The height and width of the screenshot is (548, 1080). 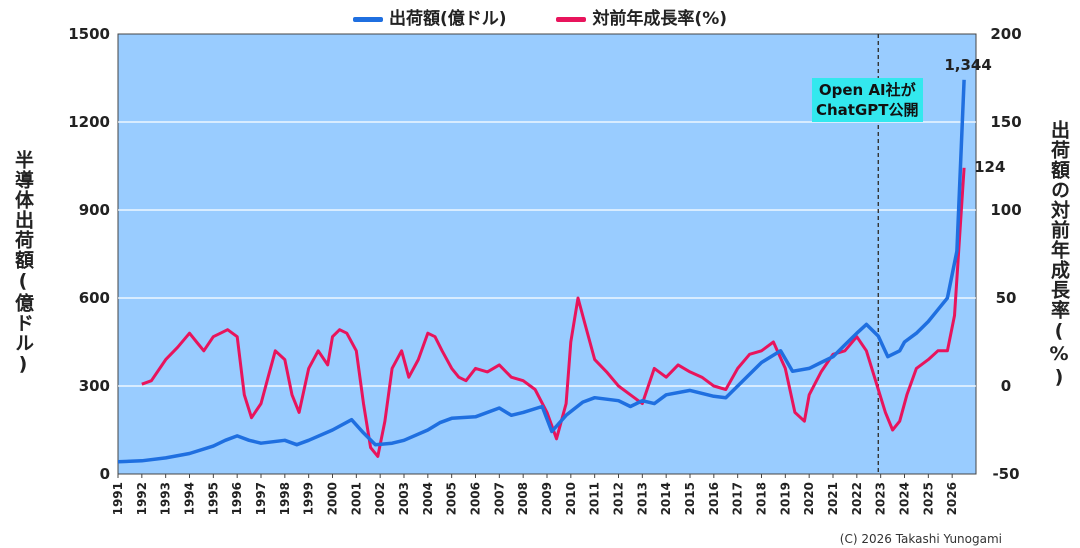 What do you see at coordinates (1005, 210) in the screenshot?
I see `y-right-tick-label: 100` at bounding box center [1005, 210].